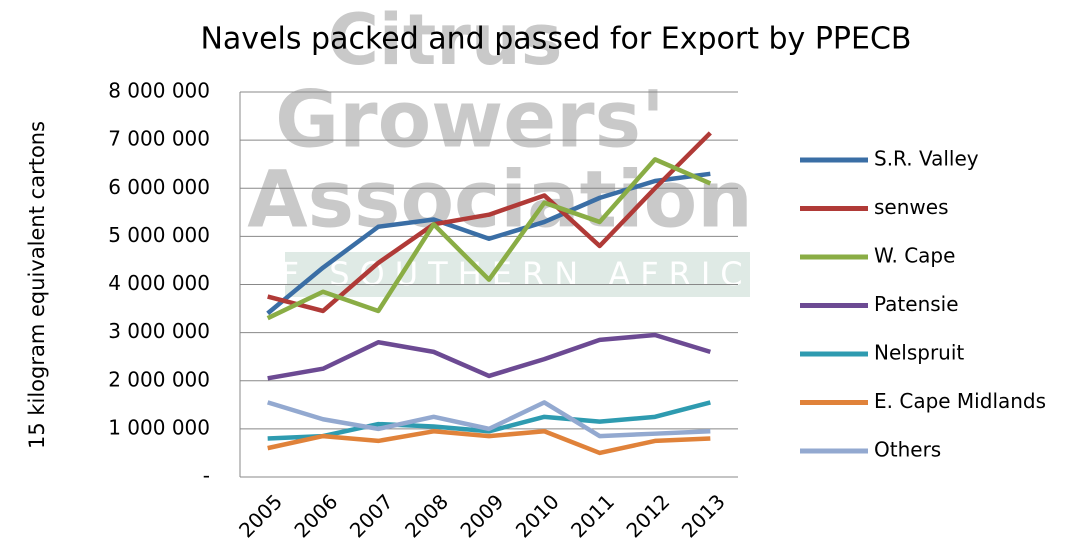 The width and height of the screenshot is (1088, 547). Describe the element at coordinates (647, 515) in the screenshot. I see `x-tick-label: 2012` at that location.